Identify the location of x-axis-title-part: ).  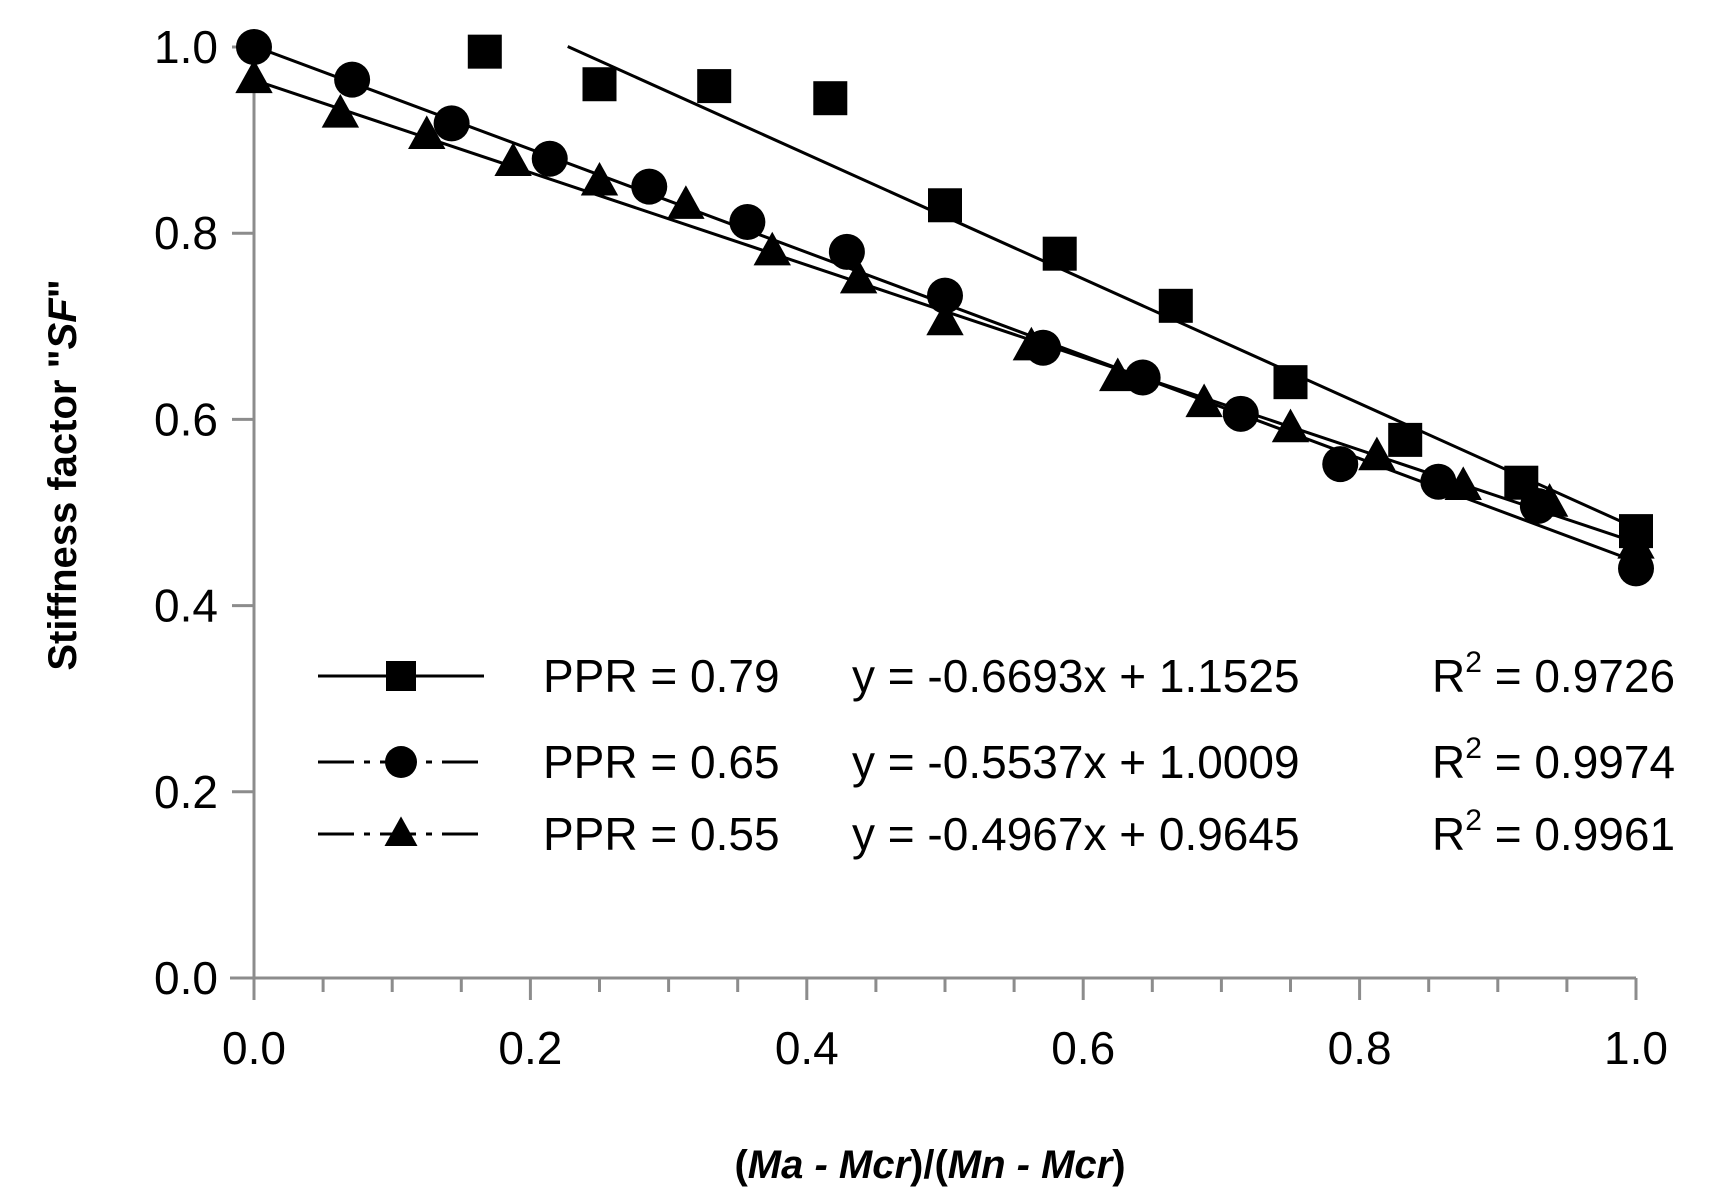
(1118, 1165).